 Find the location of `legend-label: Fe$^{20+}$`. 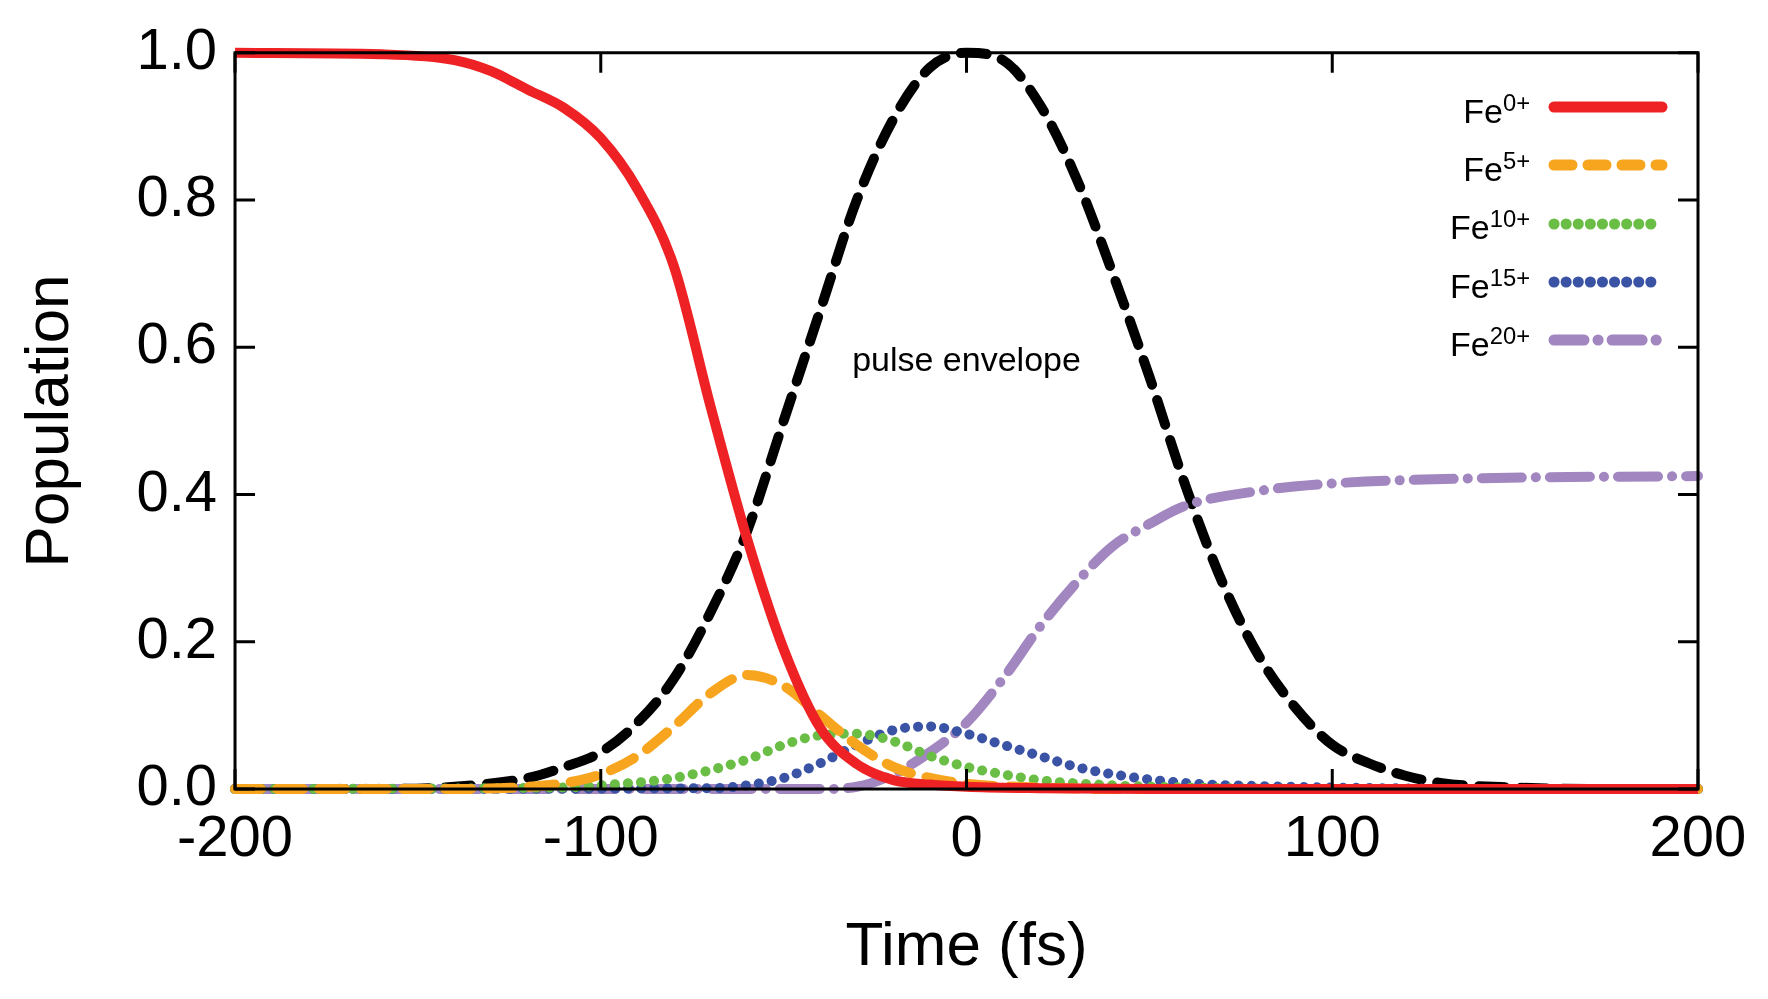

legend-label: Fe$^{20+}$ is located at coordinates (1490, 343).